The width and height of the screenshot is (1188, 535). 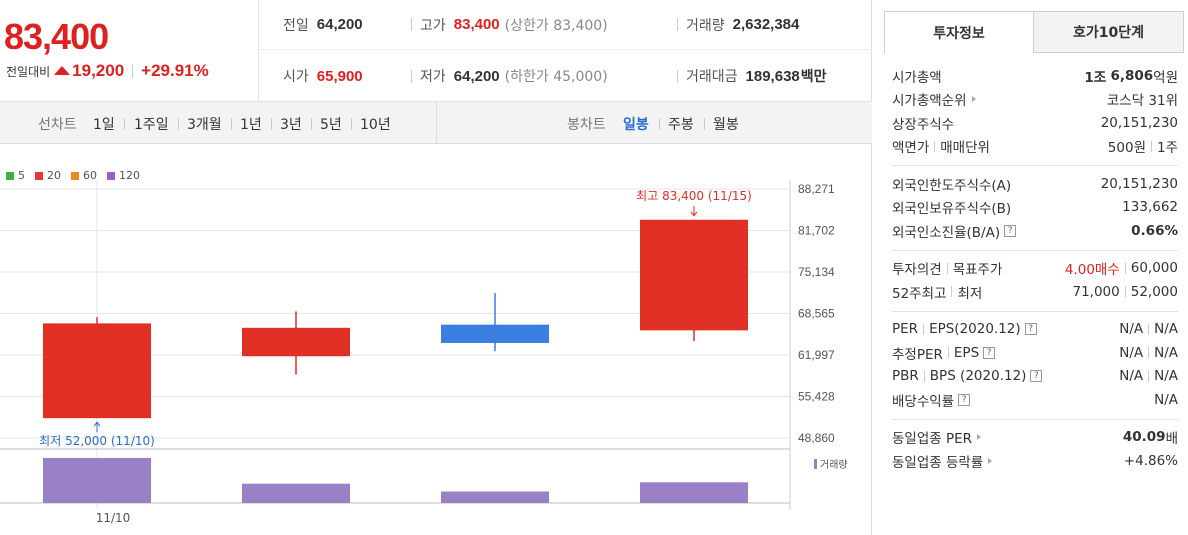 What do you see at coordinates (291, 125) in the screenshot?
I see `period-3y: 3년` at bounding box center [291, 125].